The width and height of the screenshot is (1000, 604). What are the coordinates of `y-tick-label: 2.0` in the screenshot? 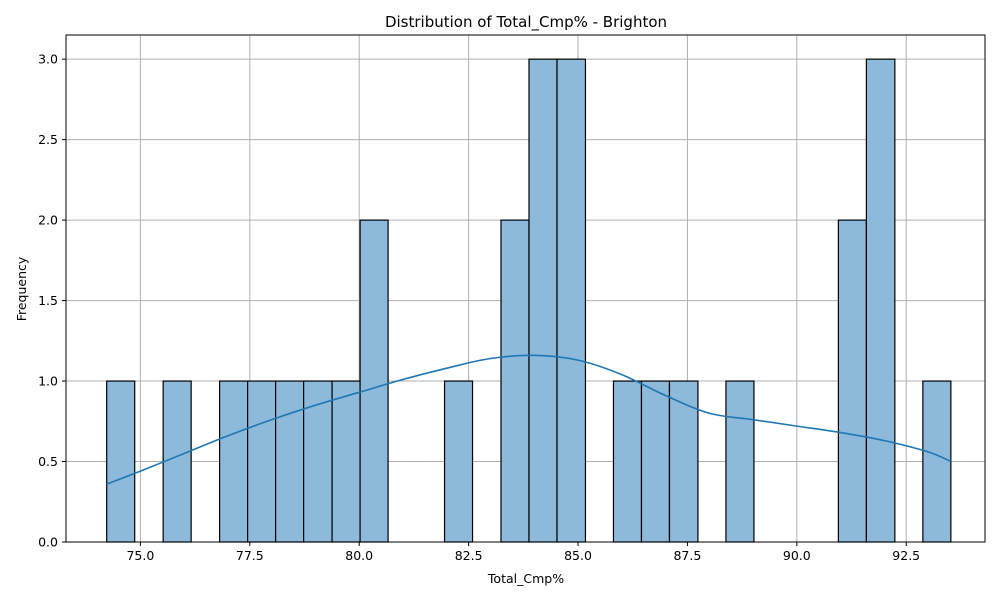 It's located at (48, 220).